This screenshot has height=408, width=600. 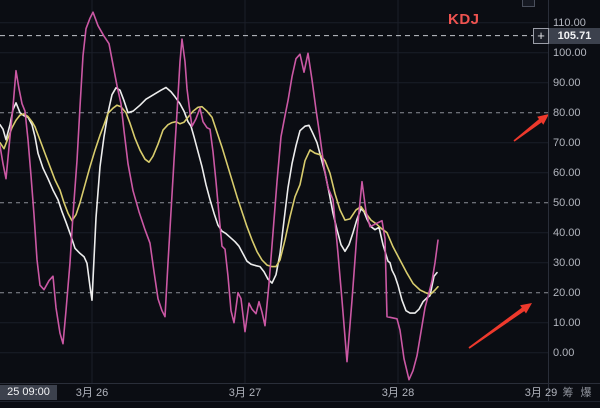 What do you see at coordinates (541, 393) in the screenshot?
I see `x-tick: 3月 29` at bounding box center [541, 393].